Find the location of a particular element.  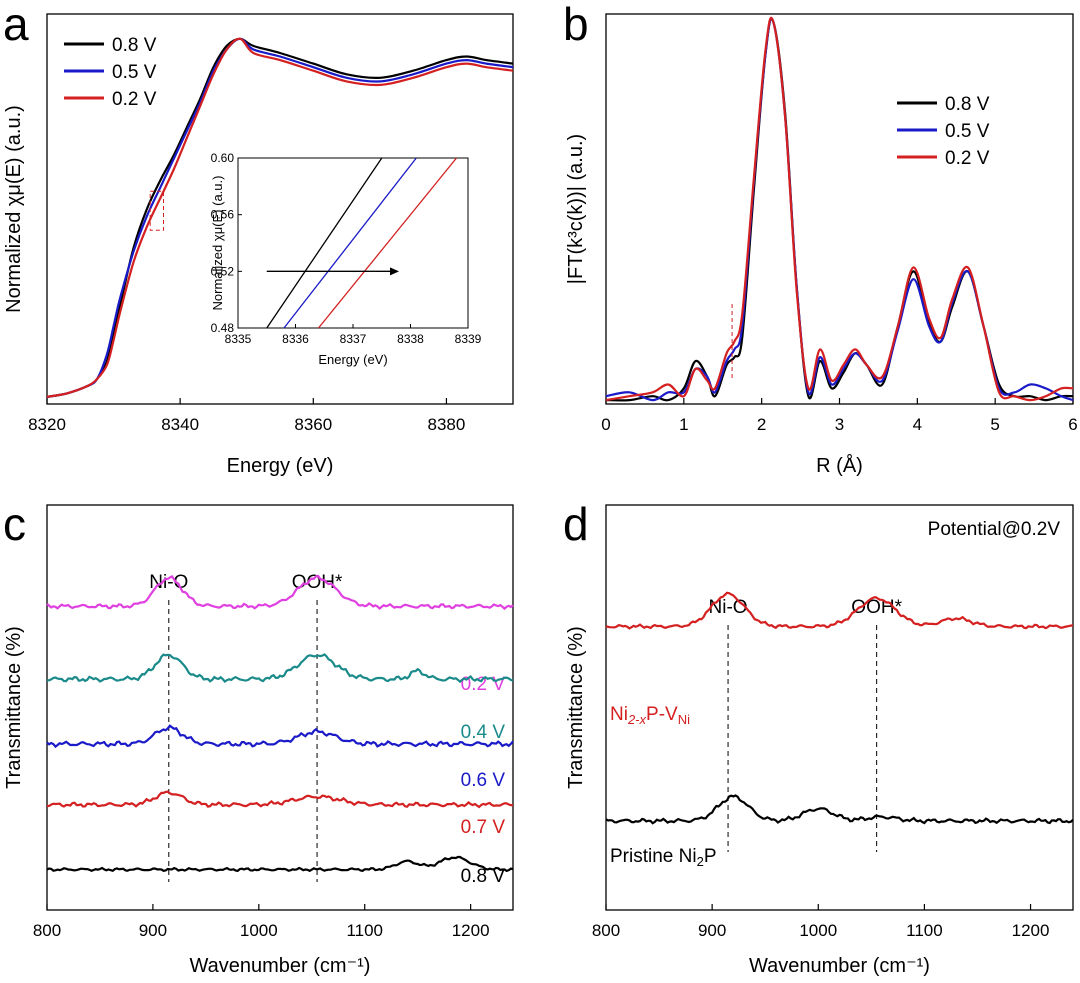

inset-xtick-label: 8337 is located at coordinates (353, 339).